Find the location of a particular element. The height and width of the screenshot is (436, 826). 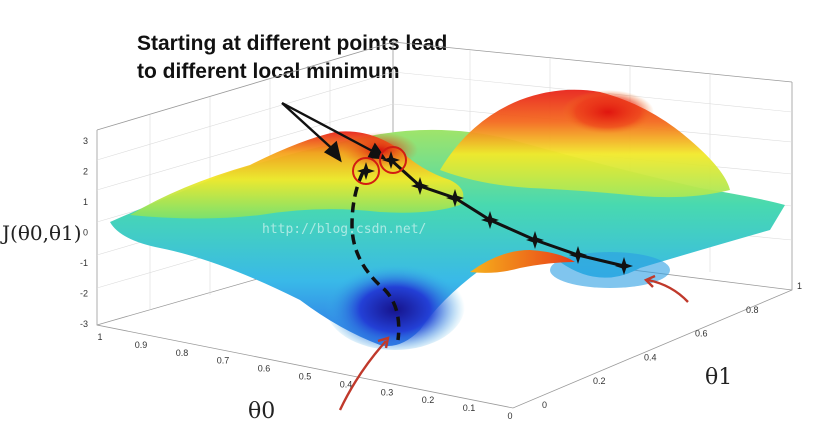

z-tick-label: -2 is located at coordinates (84, 294).